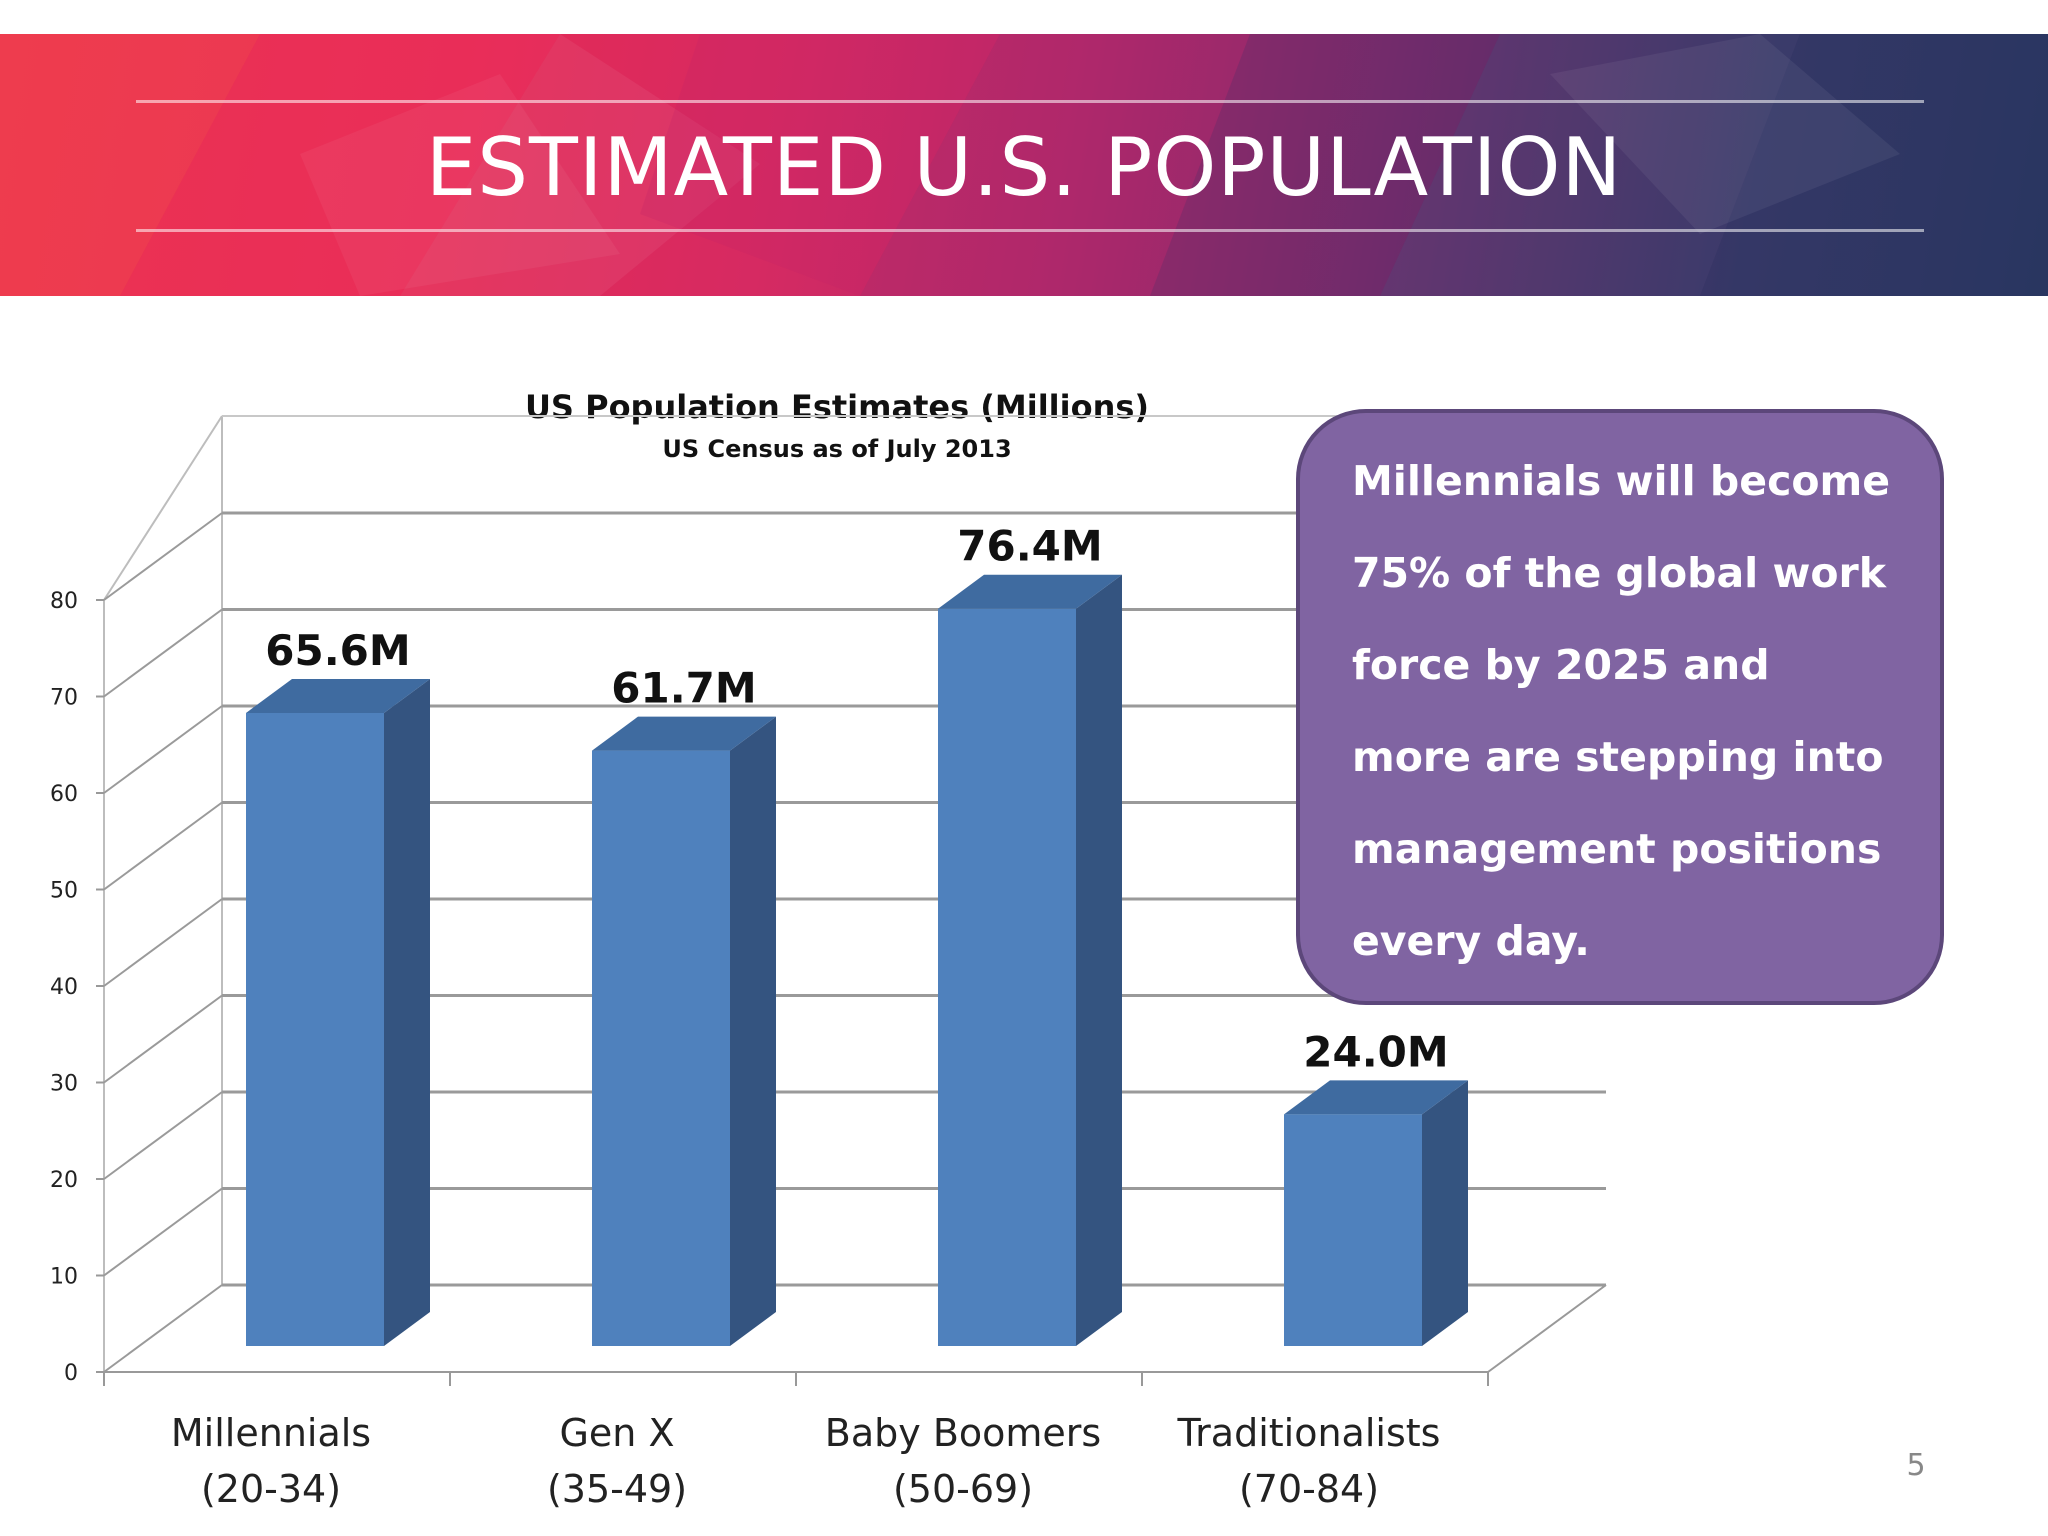 The width and height of the screenshot is (2048, 1536). What do you see at coordinates (617, 1489) in the screenshot?
I see `category-label: (35-49)` at bounding box center [617, 1489].